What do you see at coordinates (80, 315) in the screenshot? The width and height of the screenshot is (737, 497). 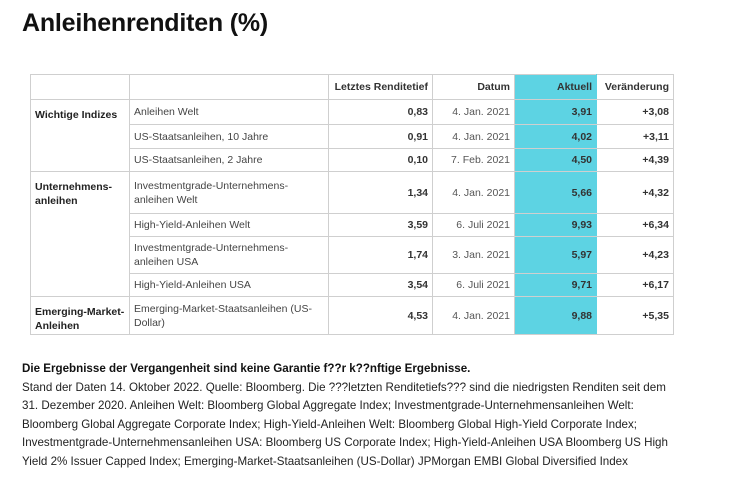 I see `category-cell: Emerging-Market-Anleihen` at bounding box center [80, 315].